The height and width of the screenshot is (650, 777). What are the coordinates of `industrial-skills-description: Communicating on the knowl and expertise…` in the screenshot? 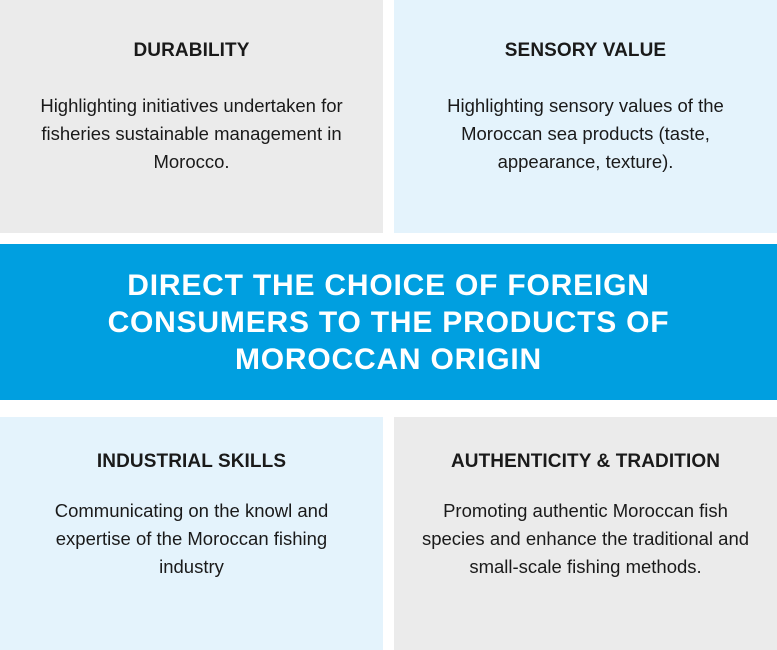 It's located at (191, 538).